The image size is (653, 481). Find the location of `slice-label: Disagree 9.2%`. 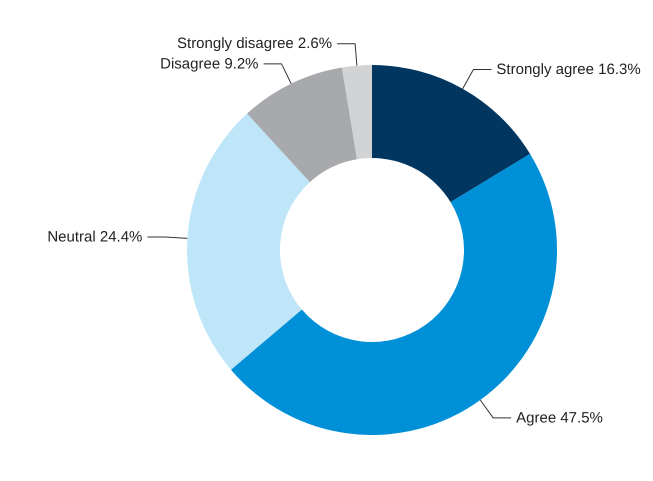

slice-label: Disagree 9.2% is located at coordinates (209, 63).